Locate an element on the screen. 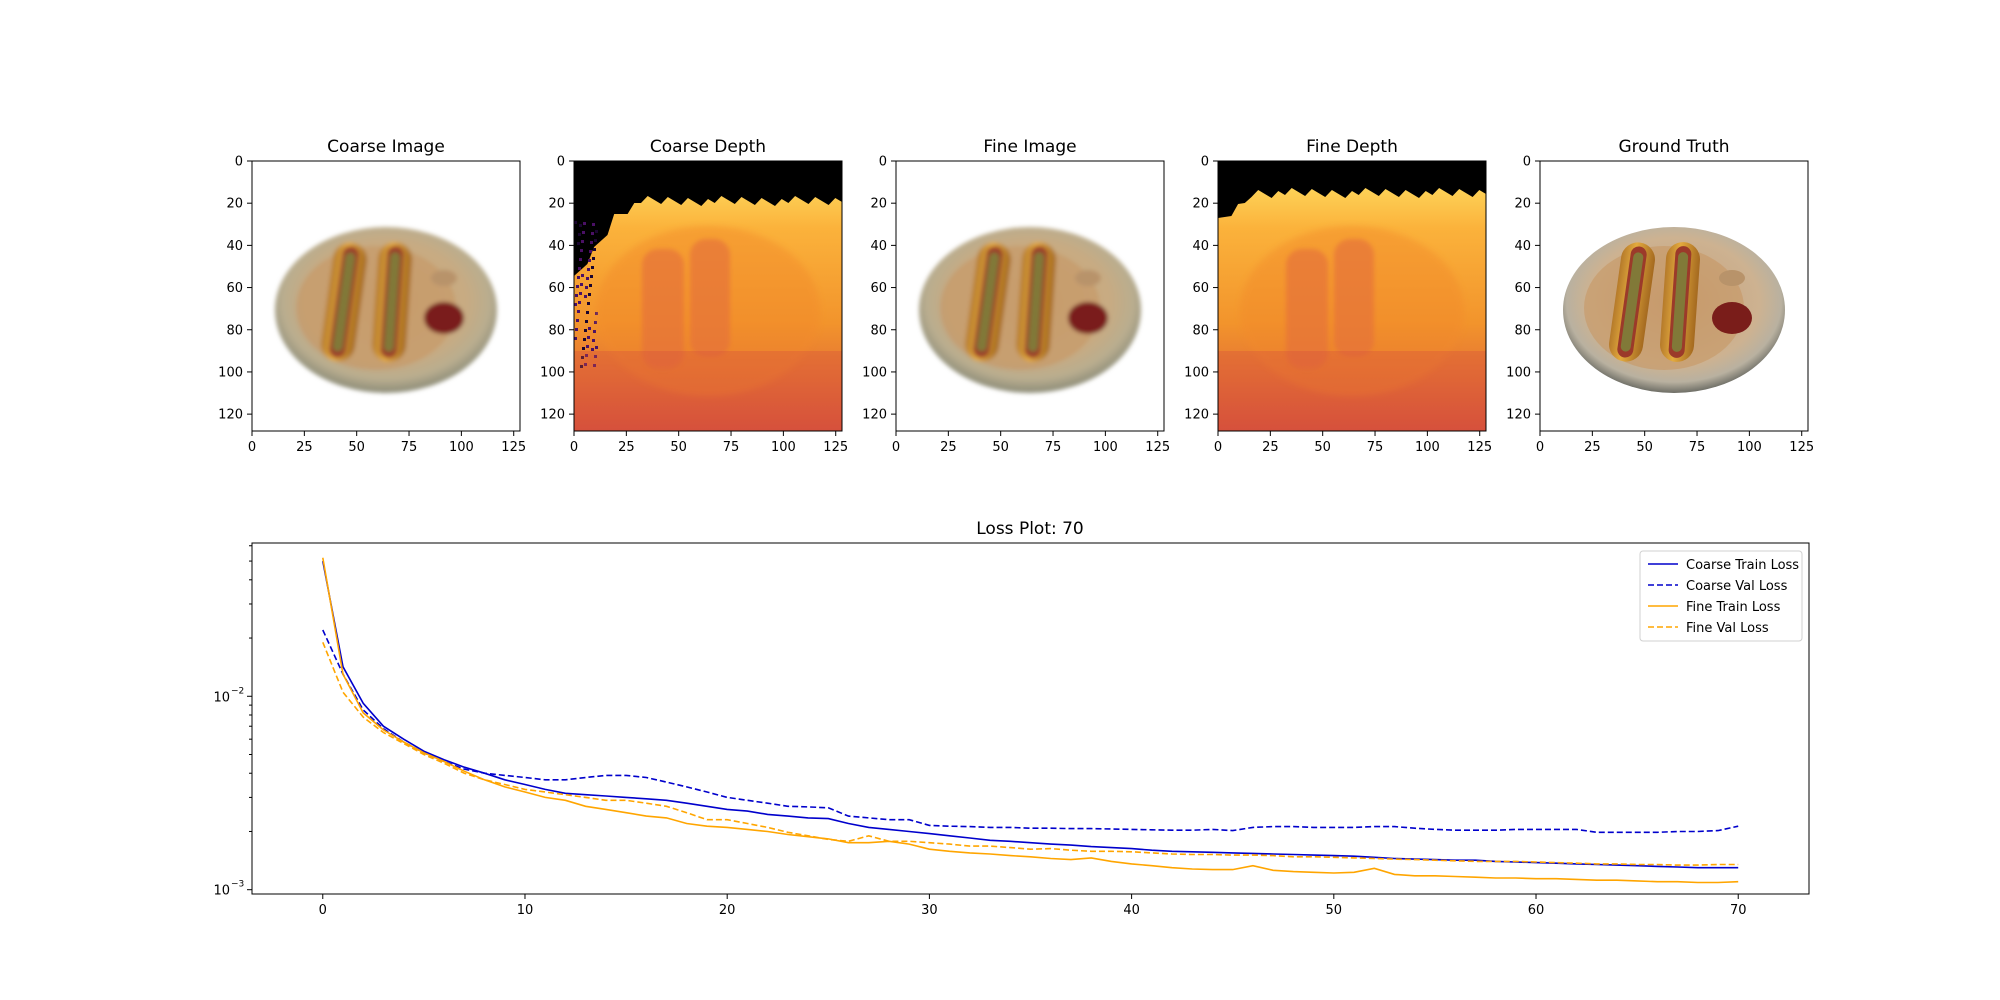 This screenshot has width=2000, height=1000. legend-label: Coarse Val Loss is located at coordinates (1737, 586).